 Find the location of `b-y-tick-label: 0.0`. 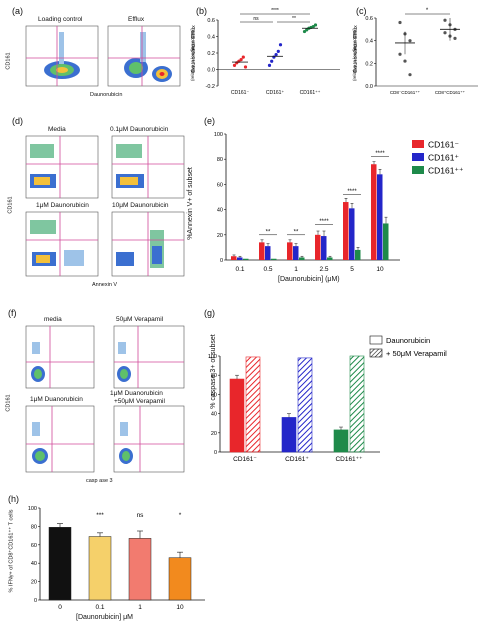

b-y-tick-label: 0.0 is located at coordinates (211, 71).